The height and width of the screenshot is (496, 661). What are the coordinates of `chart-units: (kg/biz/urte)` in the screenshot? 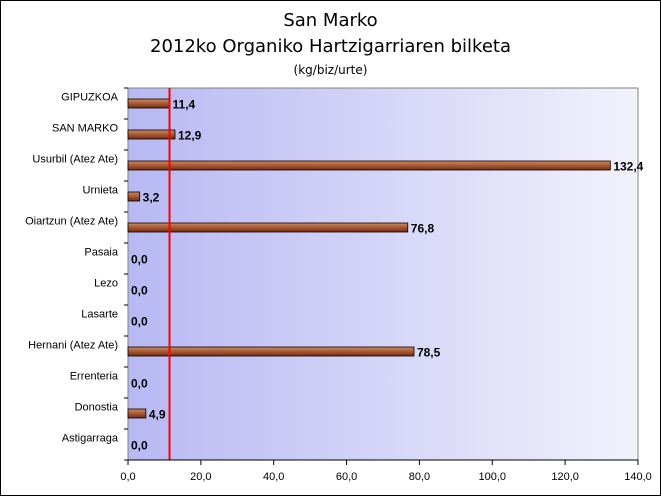 It's located at (330, 70).